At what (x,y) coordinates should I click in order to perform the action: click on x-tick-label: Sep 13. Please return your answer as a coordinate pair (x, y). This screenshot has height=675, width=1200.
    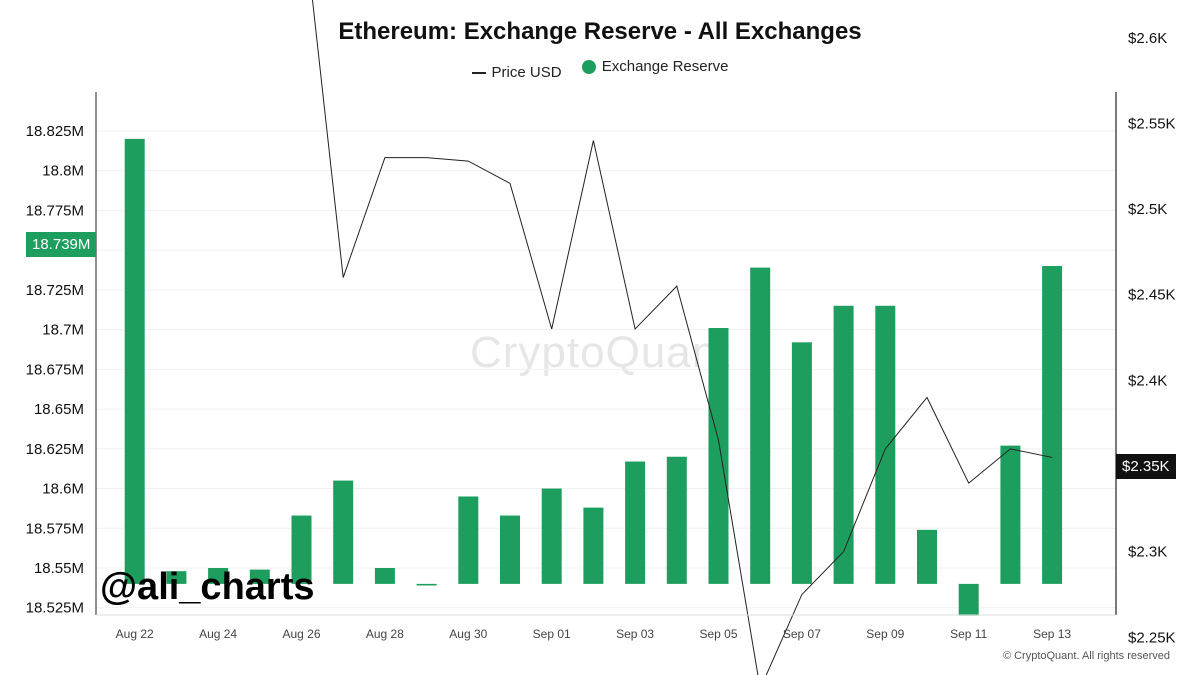
    Looking at the image, I should click on (1052, 634).